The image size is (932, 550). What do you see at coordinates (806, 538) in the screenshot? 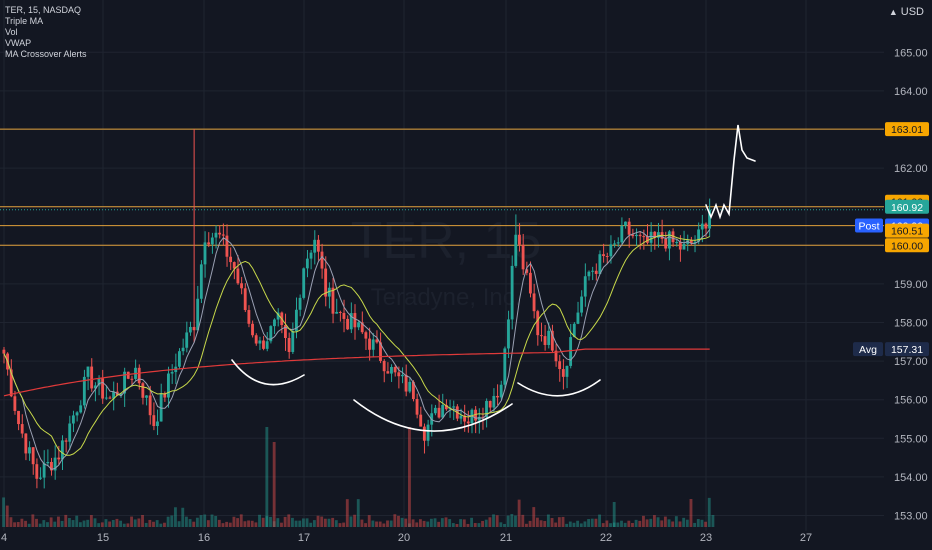
I see `time-tick-label: 27` at bounding box center [806, 538].